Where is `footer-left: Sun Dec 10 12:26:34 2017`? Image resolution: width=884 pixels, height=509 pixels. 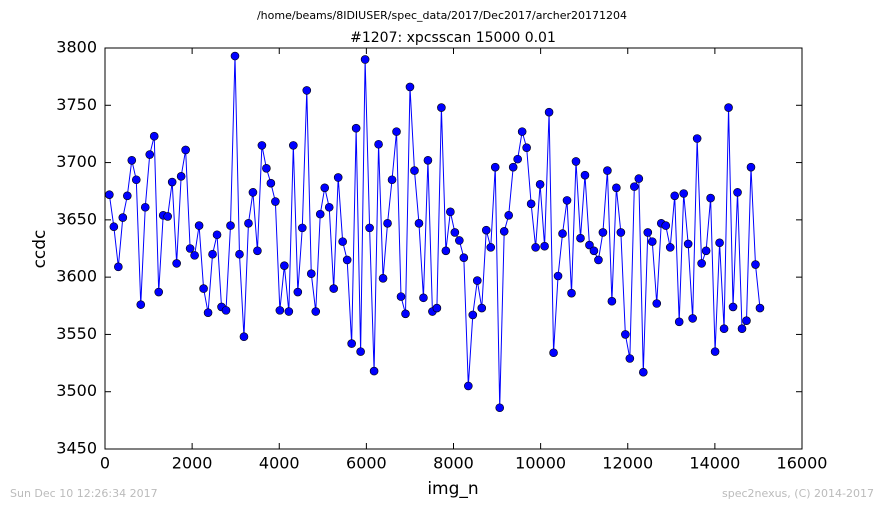 footer-left: Sun Dec 10 12:26:34 2017 is located at coordinates (84, 493).